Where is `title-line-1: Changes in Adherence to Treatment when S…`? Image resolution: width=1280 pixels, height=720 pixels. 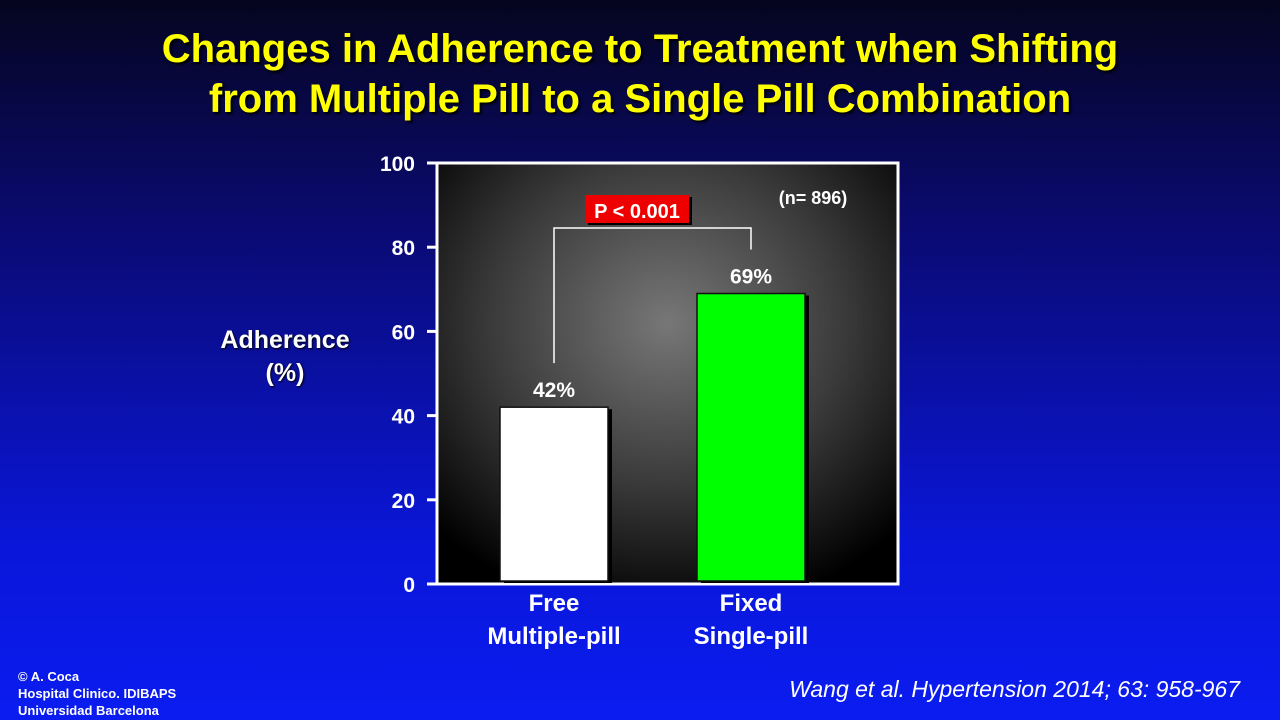
title-line-1: Changes in Adherence to Treatment when S… is located at coordinates (640, 49).